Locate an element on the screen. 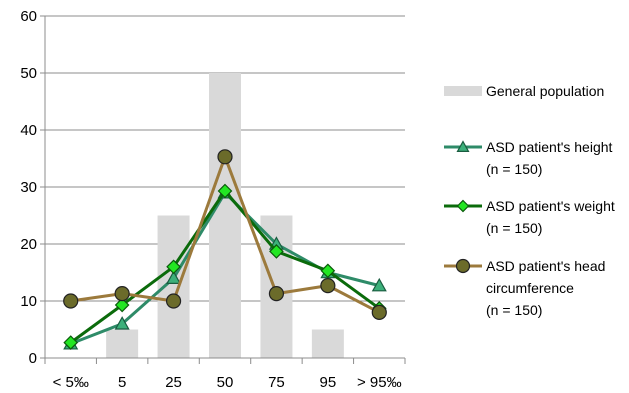 This screenshot has width=629, height=393. y-tick-label: 50 is located at coordinates (28, 73).